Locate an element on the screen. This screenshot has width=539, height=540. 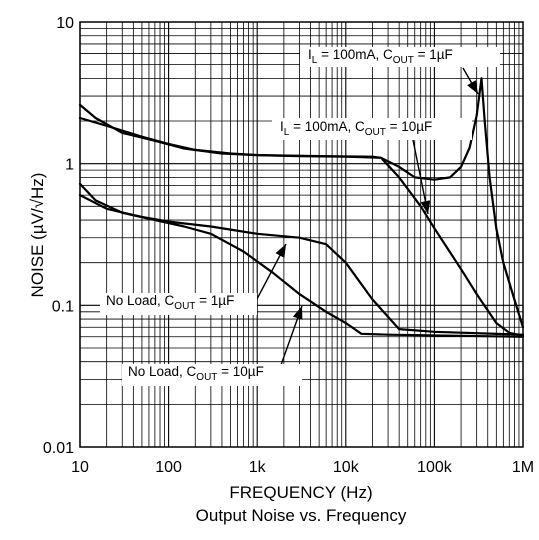
x-tick-label: 100 is located at coordinates (168, 467).